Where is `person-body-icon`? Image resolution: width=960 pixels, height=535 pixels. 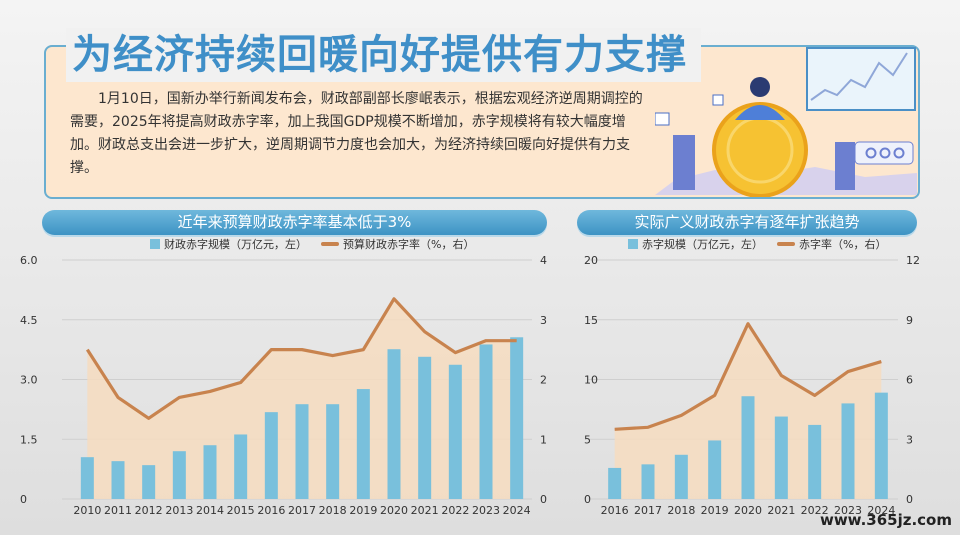 person-body-icon is located at coordinates (760, 112).